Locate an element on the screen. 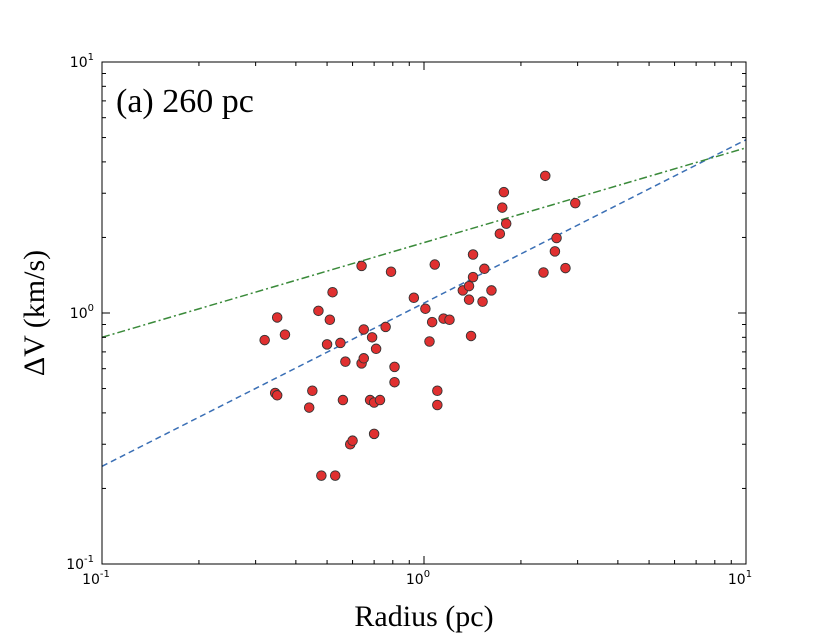  y-tick-label: 10¹ is located at coordinates (82, 61).